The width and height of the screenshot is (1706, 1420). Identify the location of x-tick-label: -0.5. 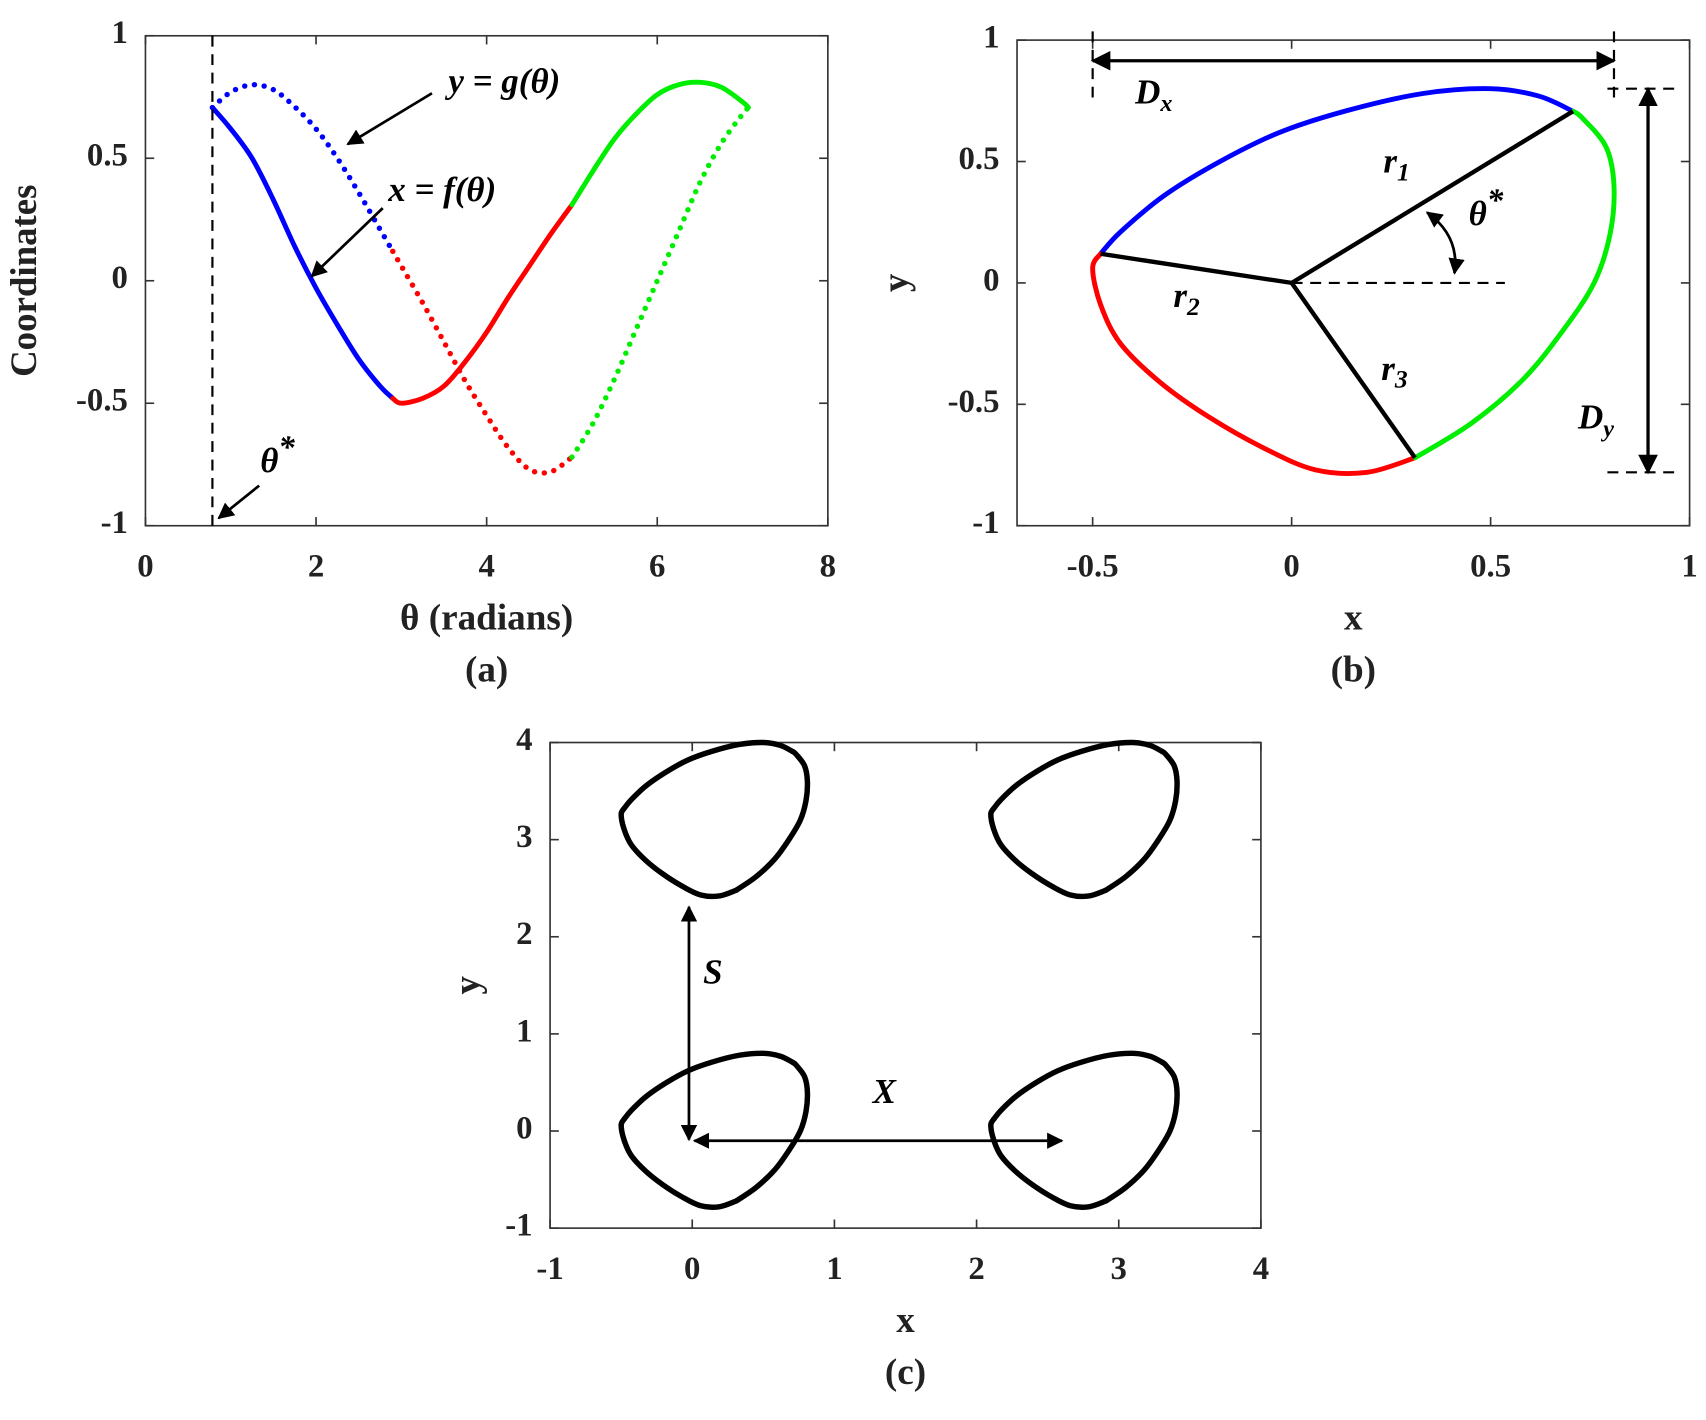
(1093, 567).